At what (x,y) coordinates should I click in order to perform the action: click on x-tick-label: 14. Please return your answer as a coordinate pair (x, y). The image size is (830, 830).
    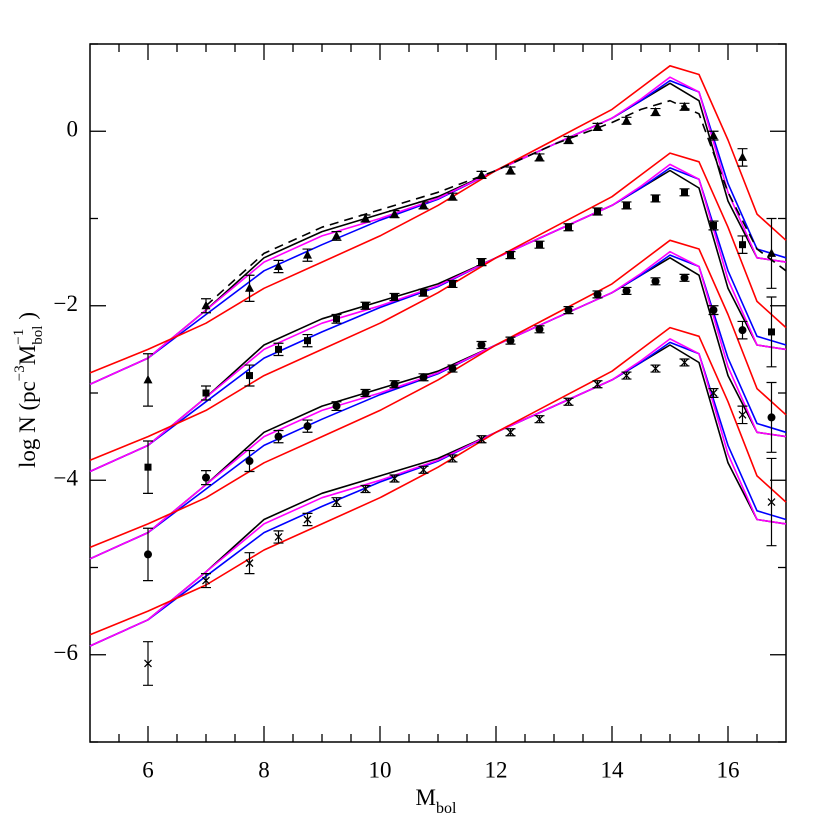
    Looking at the image, I should click on (613, 769).